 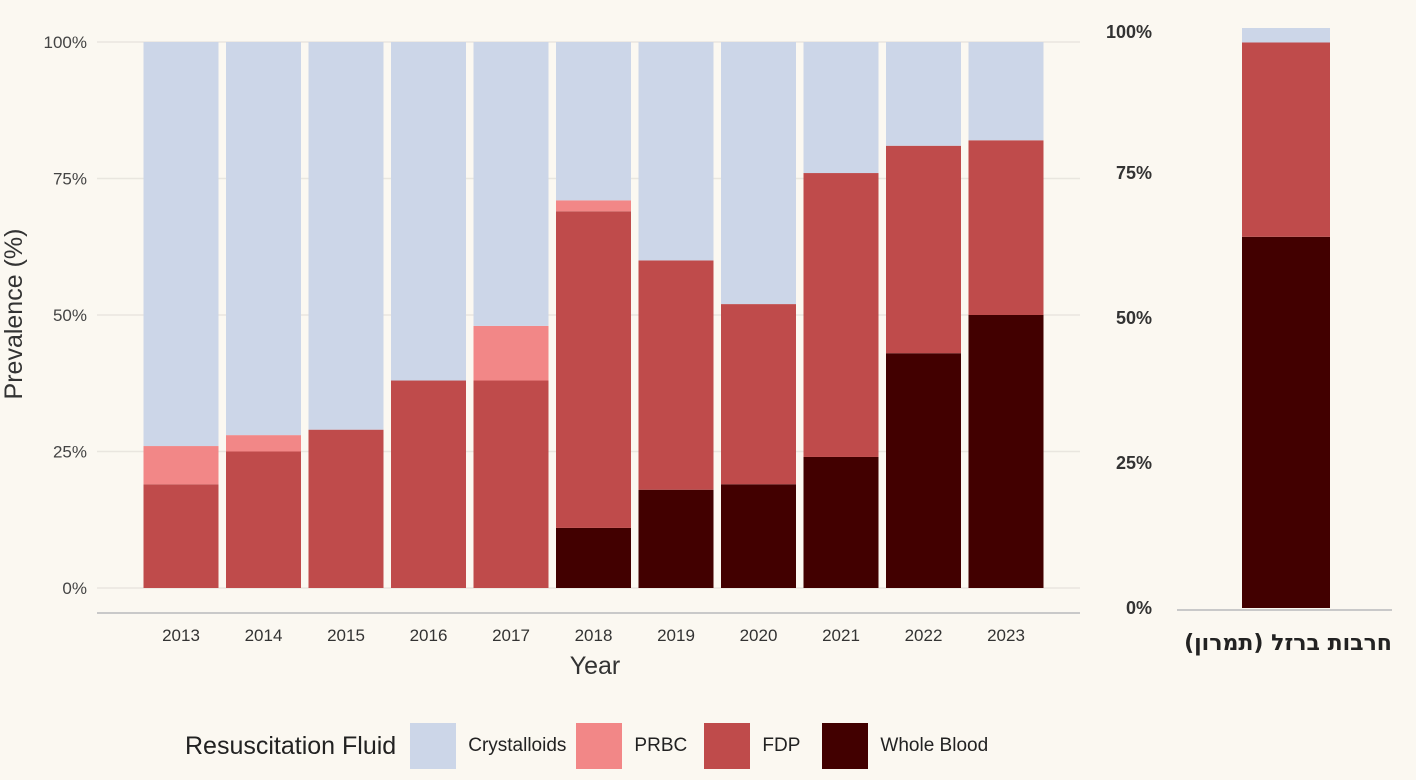 I want to click on y-axis-label: Prevalence (%), so click(x=14, y=314).